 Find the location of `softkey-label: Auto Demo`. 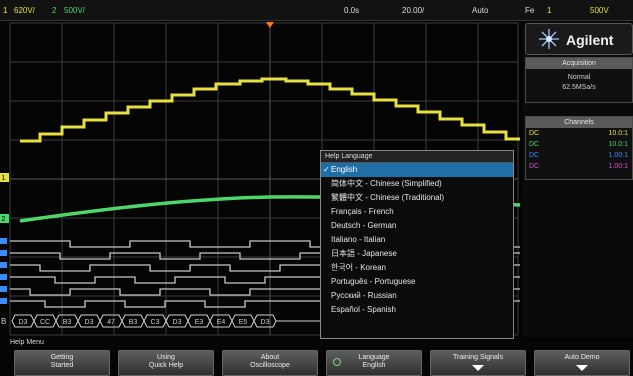

softkey-label: Auto Demo is located at coordinates (582, 357).